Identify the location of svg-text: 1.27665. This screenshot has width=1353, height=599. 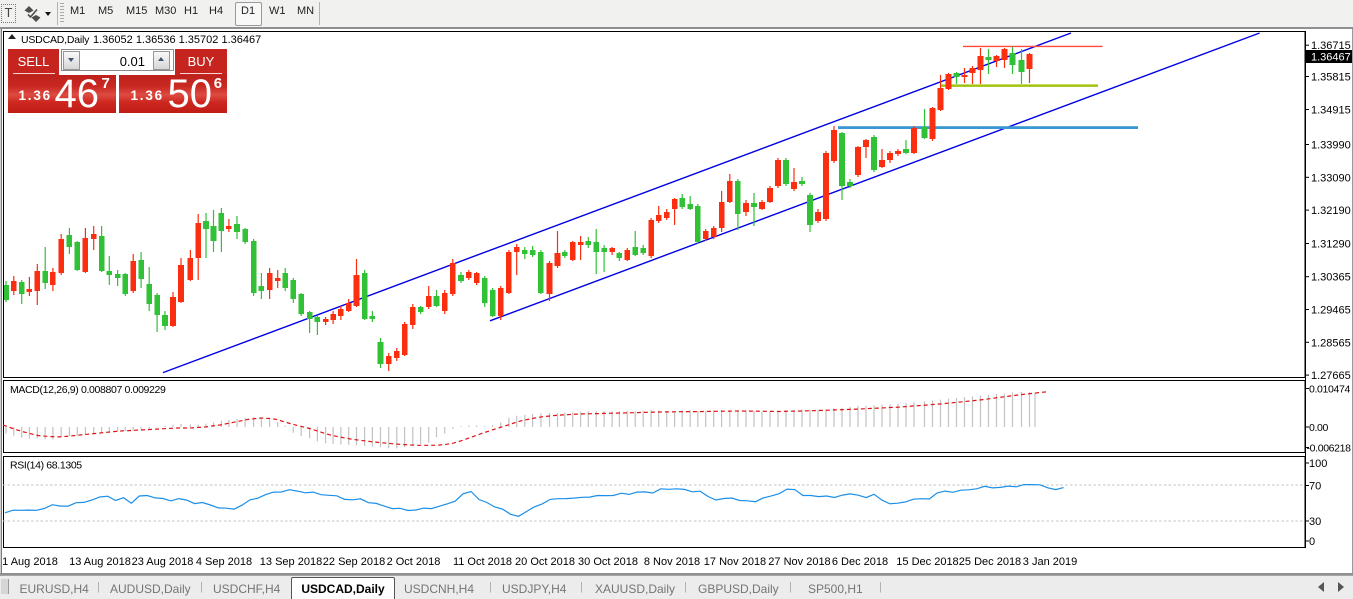
(1331, 376).